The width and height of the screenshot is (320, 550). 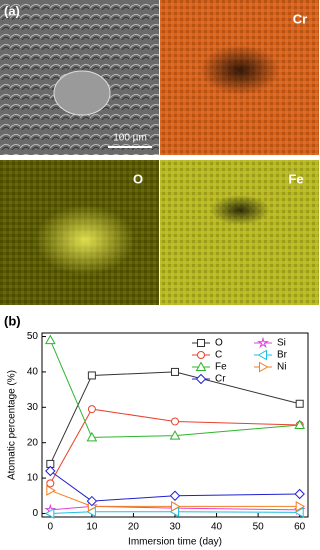 I want to click on y-axis-label: Atomatic percentage (%), so click(x=12, y=425).